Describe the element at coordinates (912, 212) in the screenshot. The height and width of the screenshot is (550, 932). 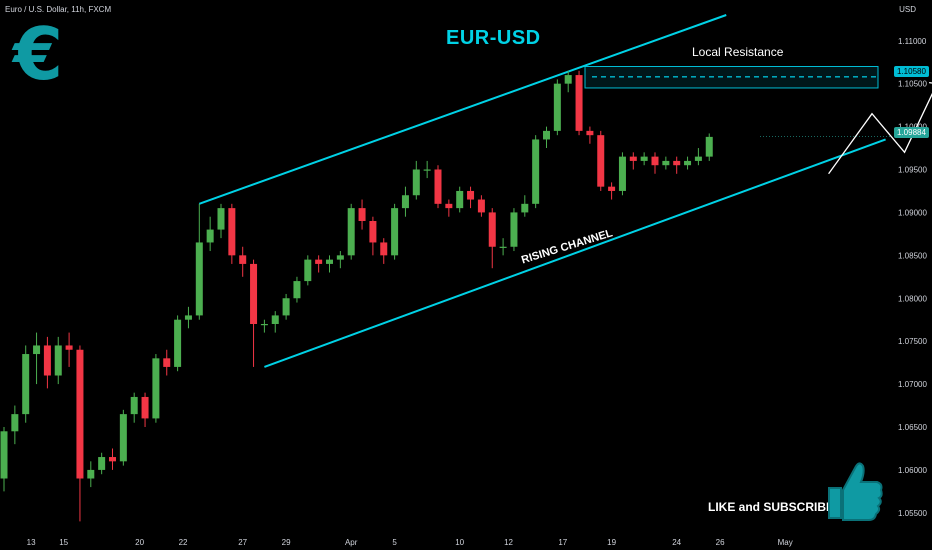
I see `y-tick-label: 1.09000` at that location.